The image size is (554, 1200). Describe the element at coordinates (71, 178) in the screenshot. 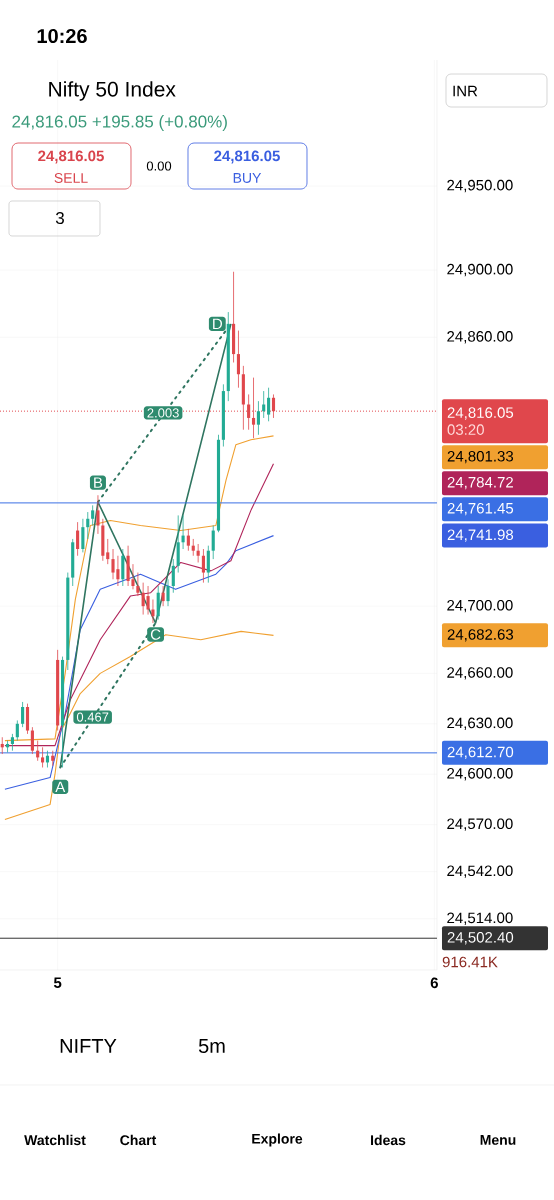

I see `annotation: SELL` at that location.